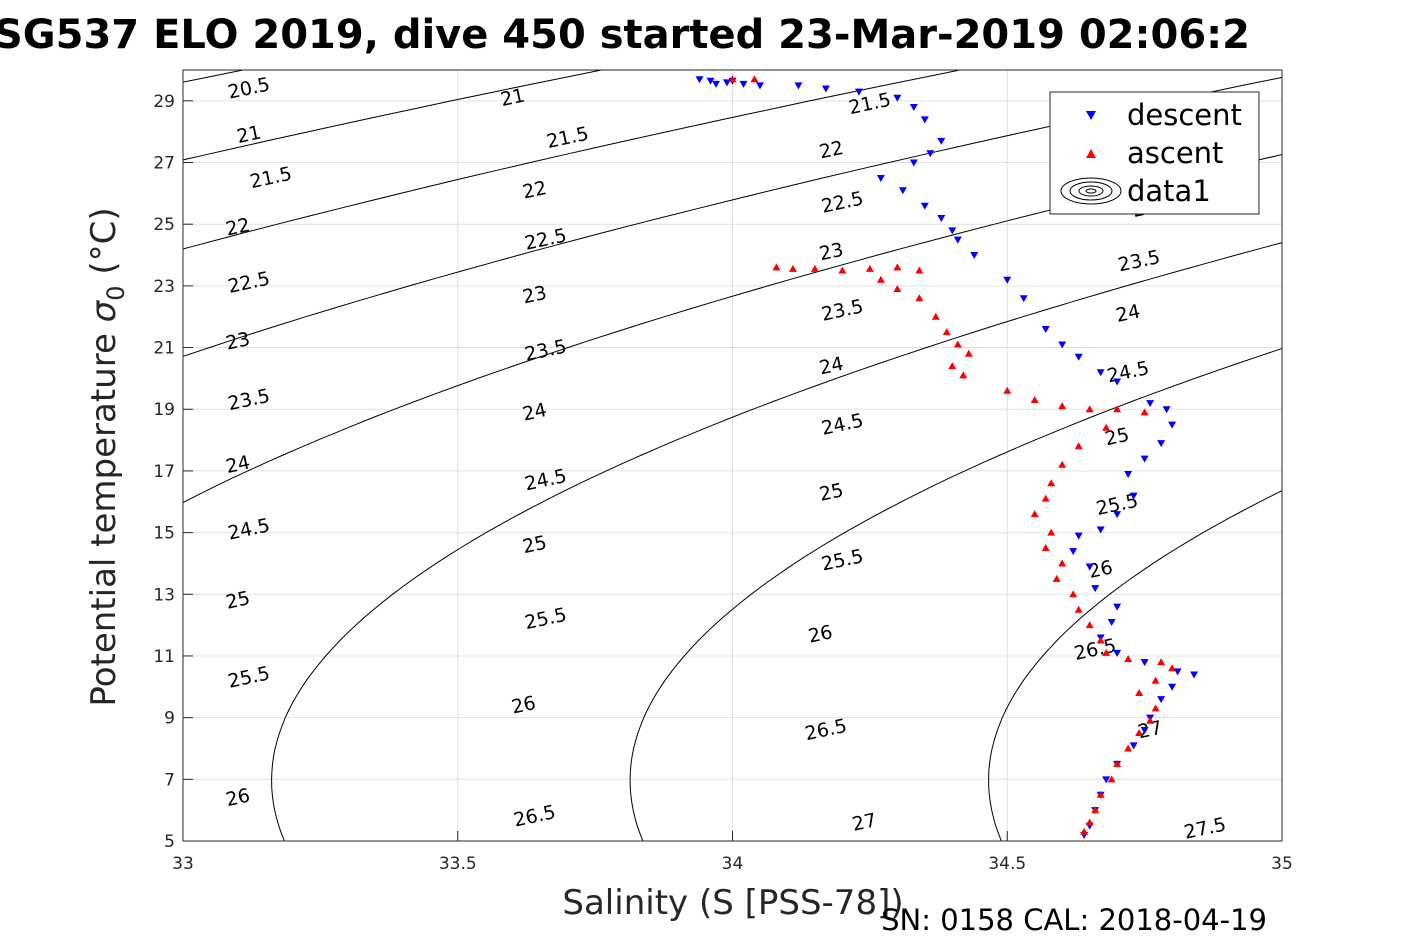 This screenshot has height=945, width=1417. I want to click on legend-ascent-label: ascent, so click(1175, 153).